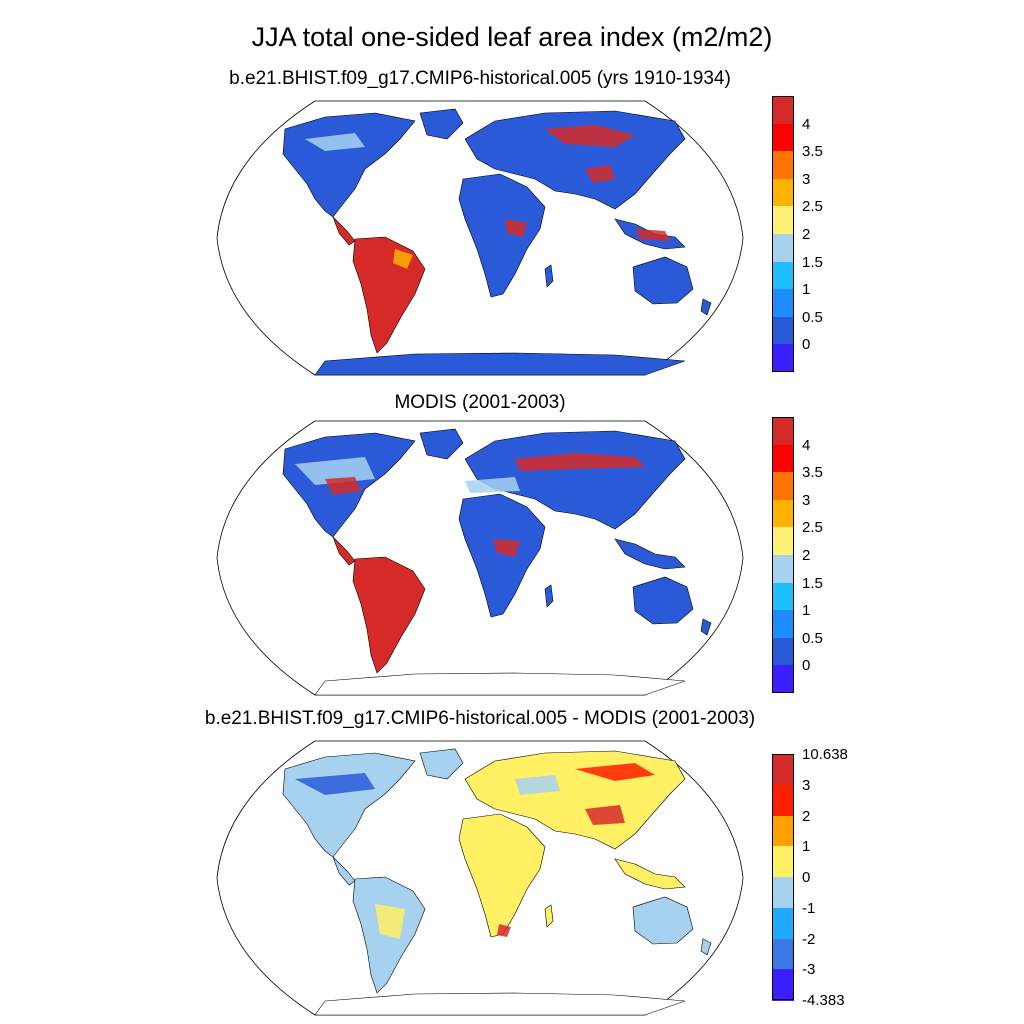 The width and height of the screenshot is (1024, 1024). I want to click on panel-1-colorbar: 4 3.5 3 2.5 2 1.5 1 0.5 0, so click(812, 234).